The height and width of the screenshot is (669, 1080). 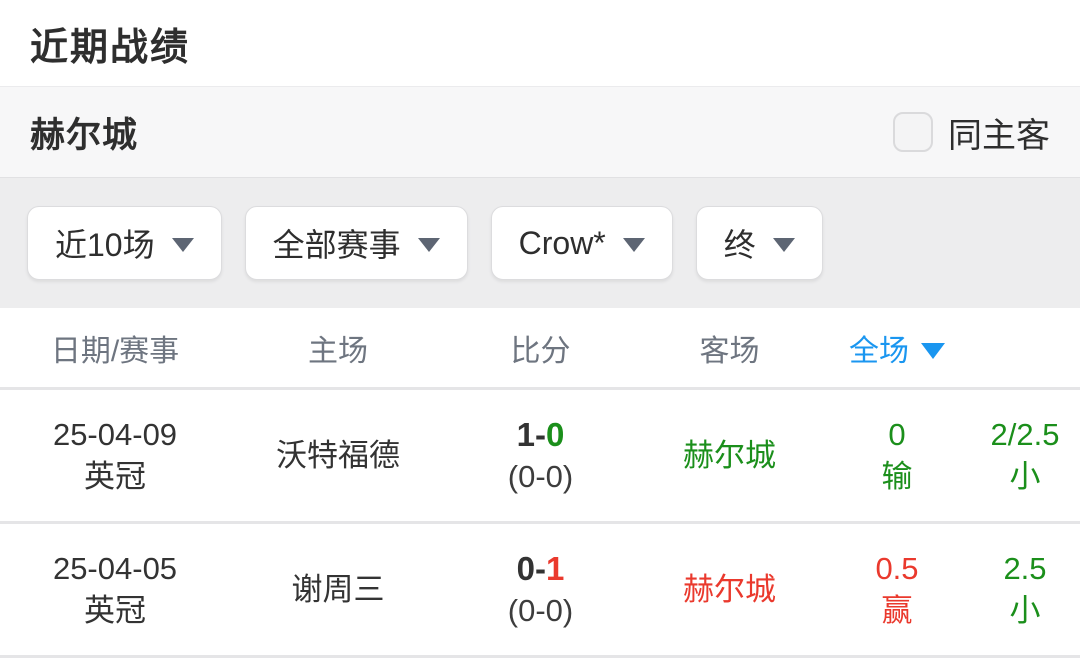 What do you see at coordinates (999, 135) in the screenshot?
I see `same-home-away-label: 同主客` at bounding box center [999, 135].